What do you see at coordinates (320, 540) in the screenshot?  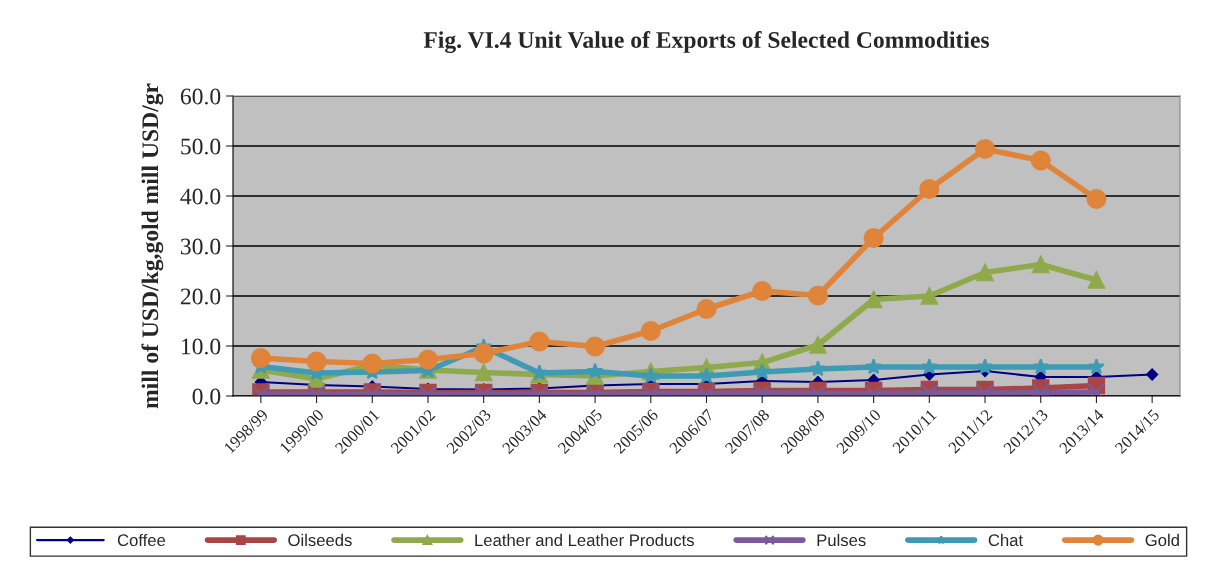 I see `legend-label: Oilseeds` at bounding box center [320, 540].